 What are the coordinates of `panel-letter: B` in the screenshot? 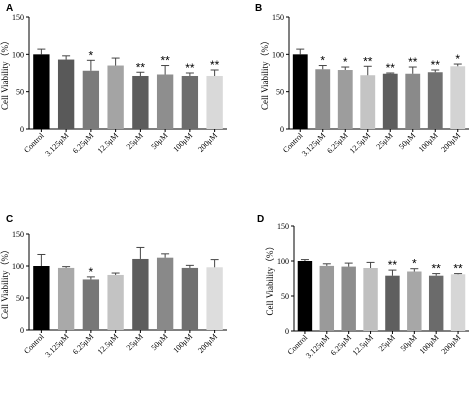 It's located at (258, 8).